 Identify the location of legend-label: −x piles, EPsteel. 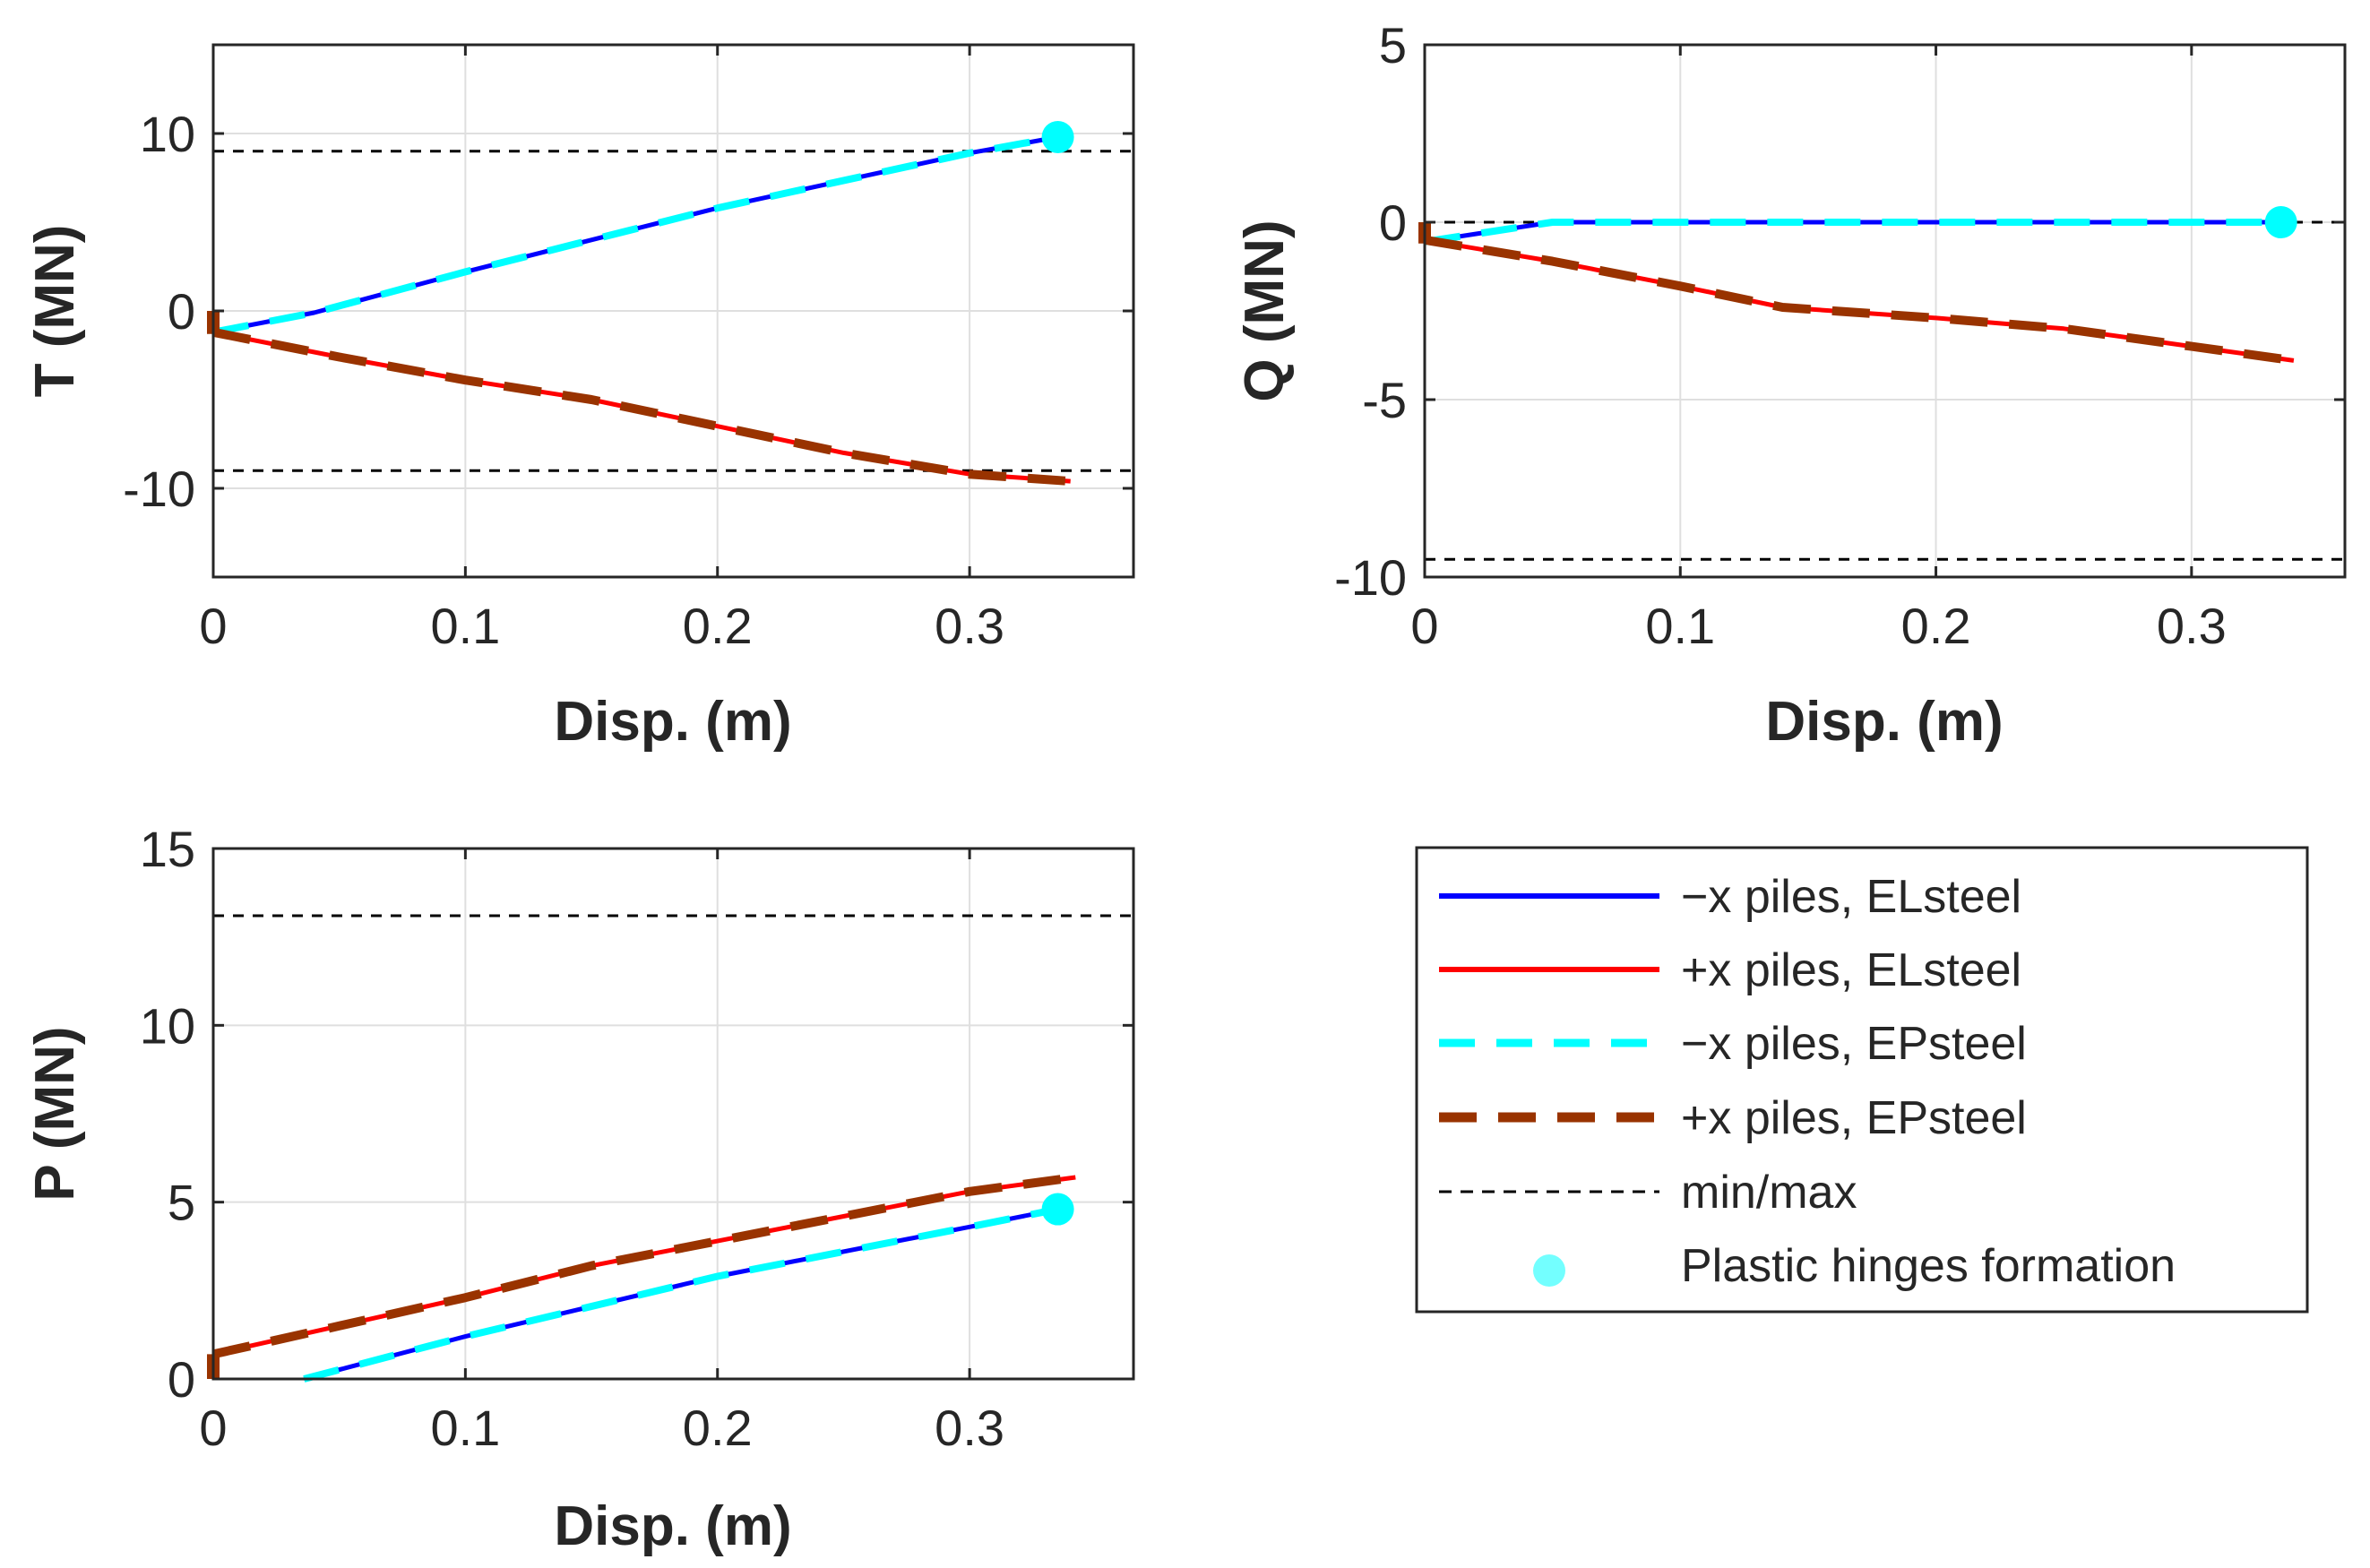
(1854, 1044).